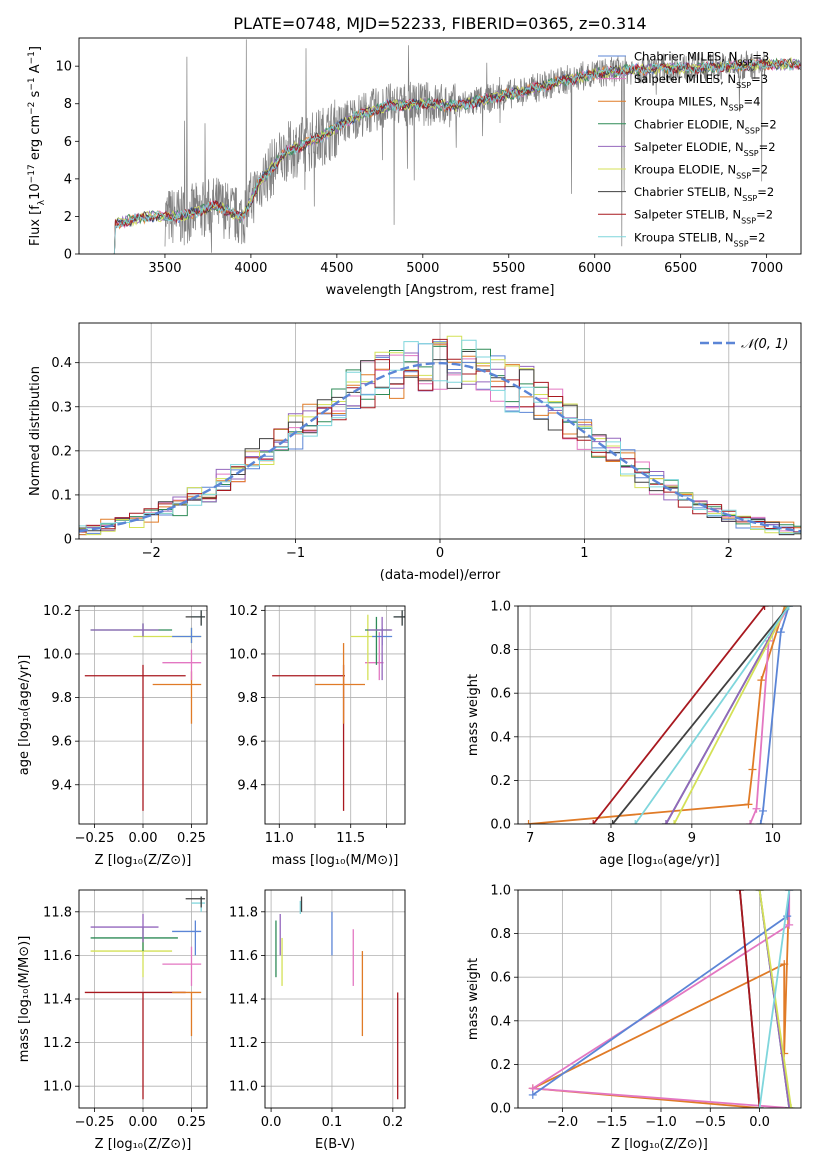 This screenshot has height=1170, width=819. I want to click on y-tick-label: 2, so click(68, 217).